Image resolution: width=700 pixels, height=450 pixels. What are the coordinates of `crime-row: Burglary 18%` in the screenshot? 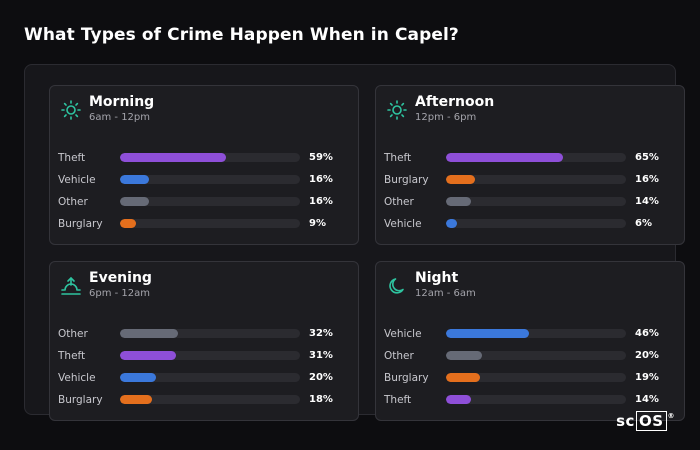 It's located at (203, 401).